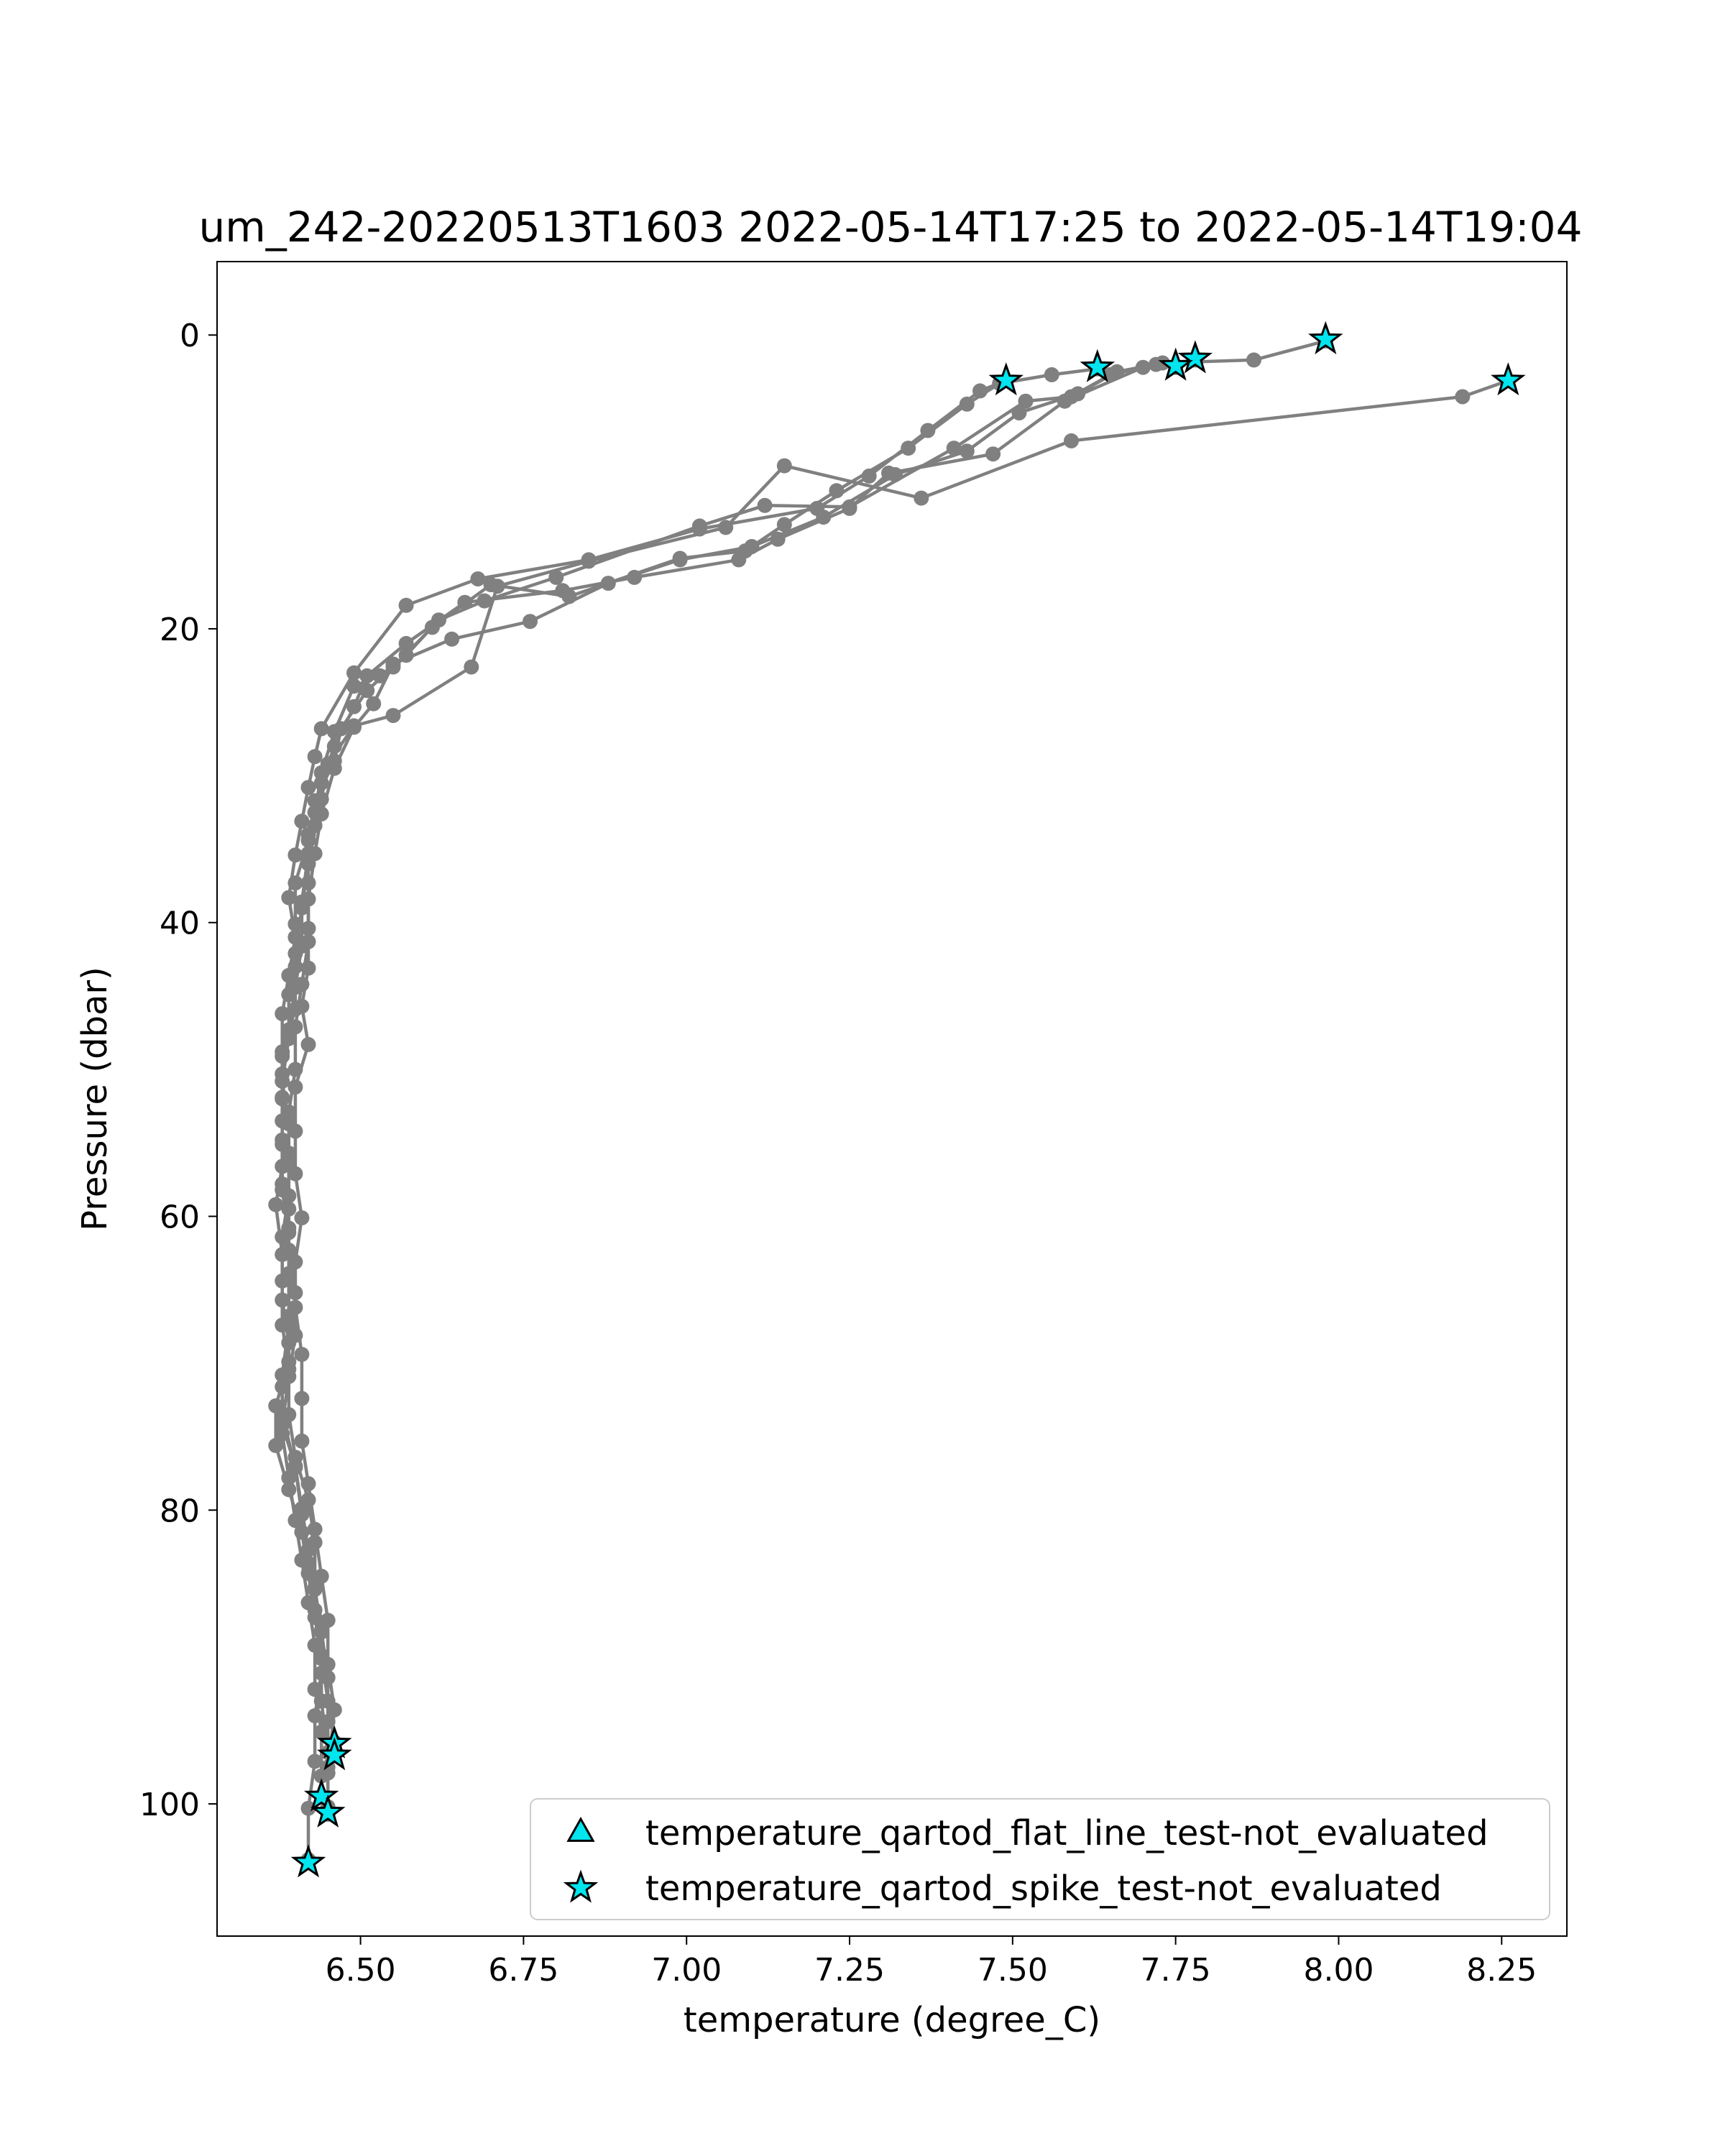 Image resolution: width=1725 pixels, height=2156 pixels. What do you see at coordinates (580, 1829) in the screenshot?
I see `legend-triangle-marker` at bounding box center [580, 1829].